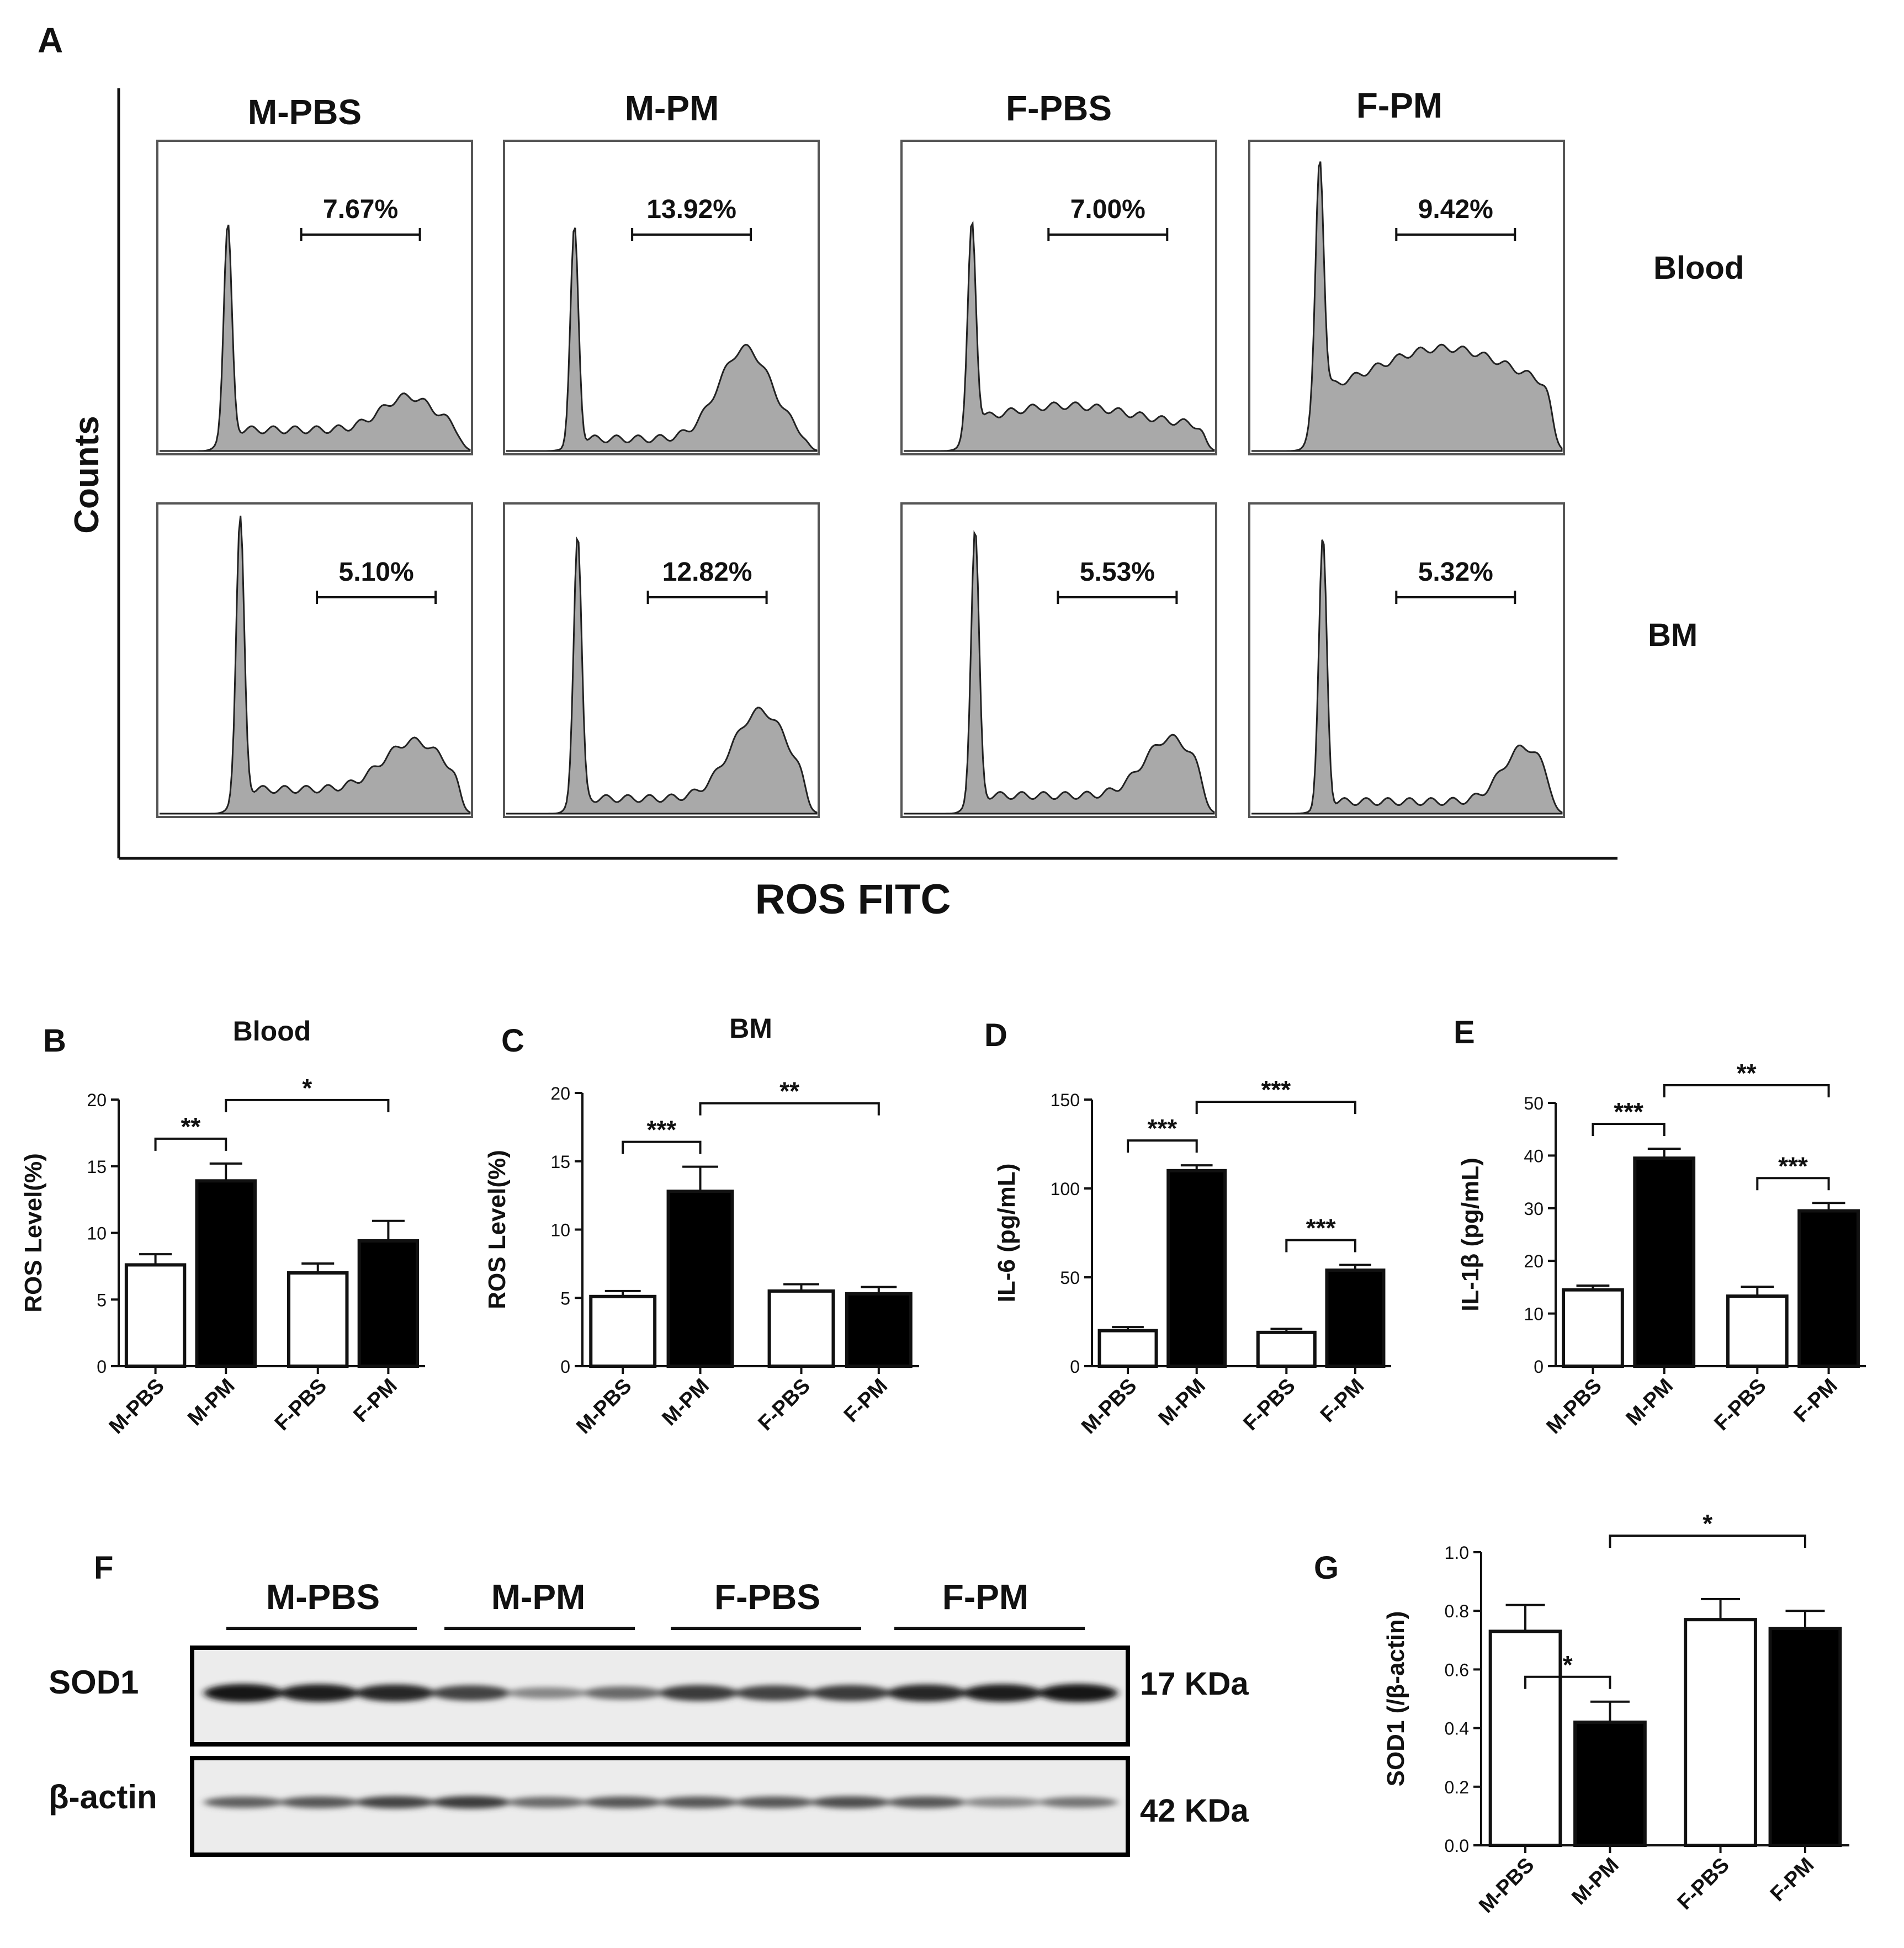  What do you see at coordinates (103, 1797) in the screenshot?
I see `blot-label-beta-actin: β-actin` at bounding box center [103, 1797].